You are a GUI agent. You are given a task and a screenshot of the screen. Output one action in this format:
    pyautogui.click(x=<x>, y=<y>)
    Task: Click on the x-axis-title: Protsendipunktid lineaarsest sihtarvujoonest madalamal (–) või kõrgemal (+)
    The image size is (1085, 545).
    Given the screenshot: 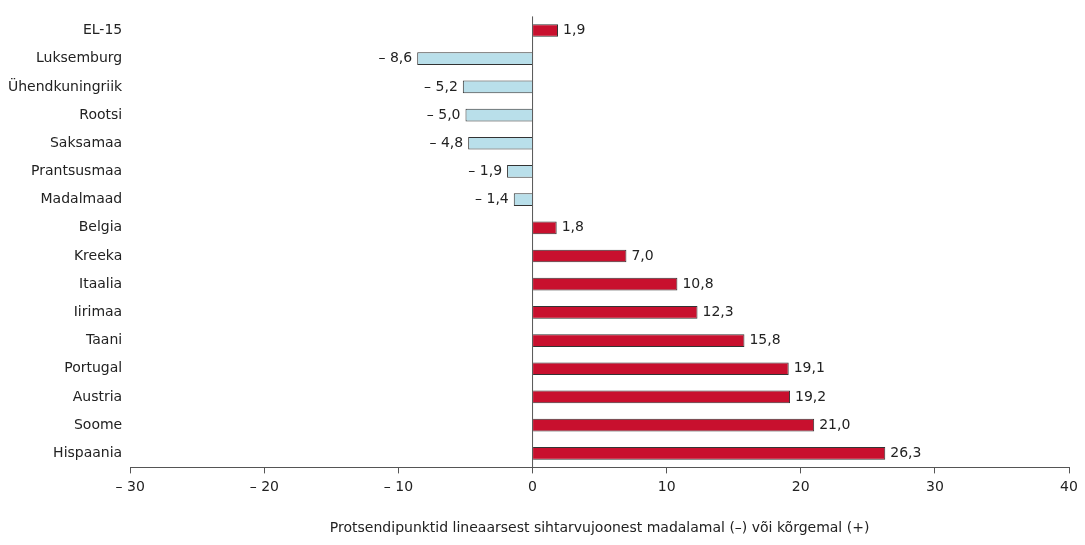 What is the action you would take?
    pyautogui.click(x=599, y=527)
    